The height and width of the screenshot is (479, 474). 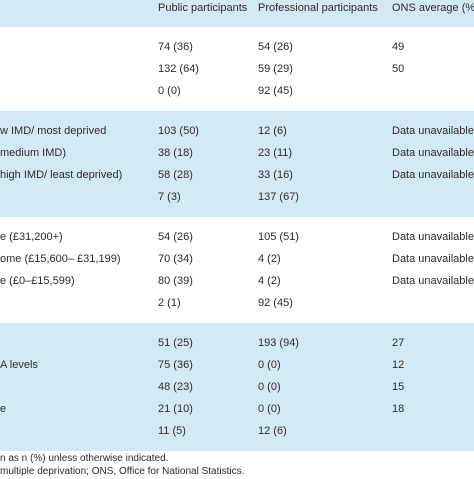 I want to click on cell: 74 (36), so click(x=175, y=47).